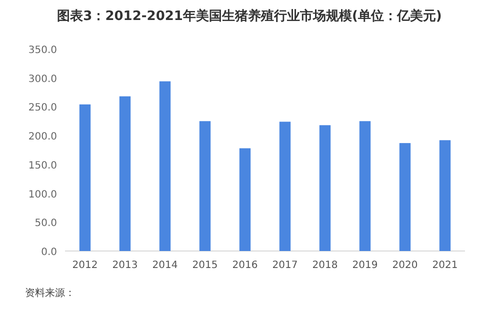 Image resolution: width=499 pixels, height=324 pixels. Describe the element at coordinates (125, 265) in the screenshot. I see `x-tick-label: 2013` at that location.